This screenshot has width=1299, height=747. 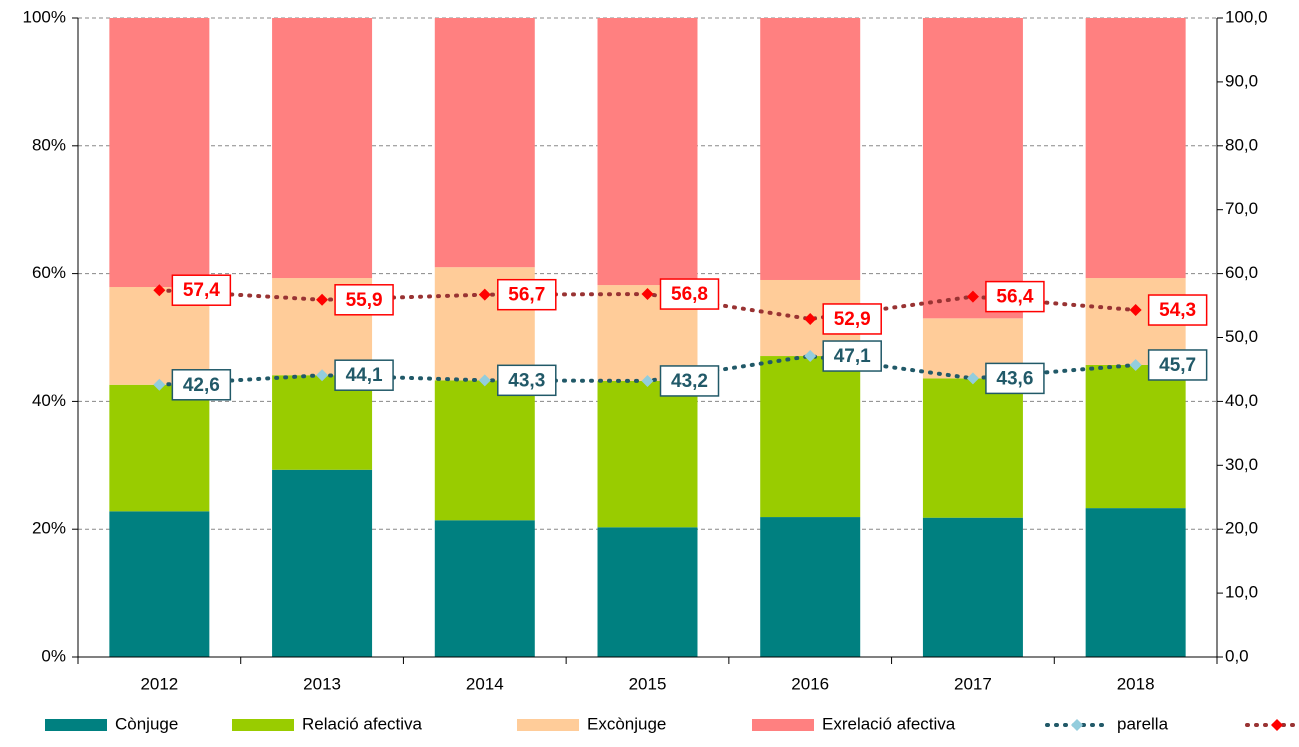 What do you see at coordinates (49, 528) in the screenshot?
I see `y-tick-label: 20%` at bounding box center [49, 528].